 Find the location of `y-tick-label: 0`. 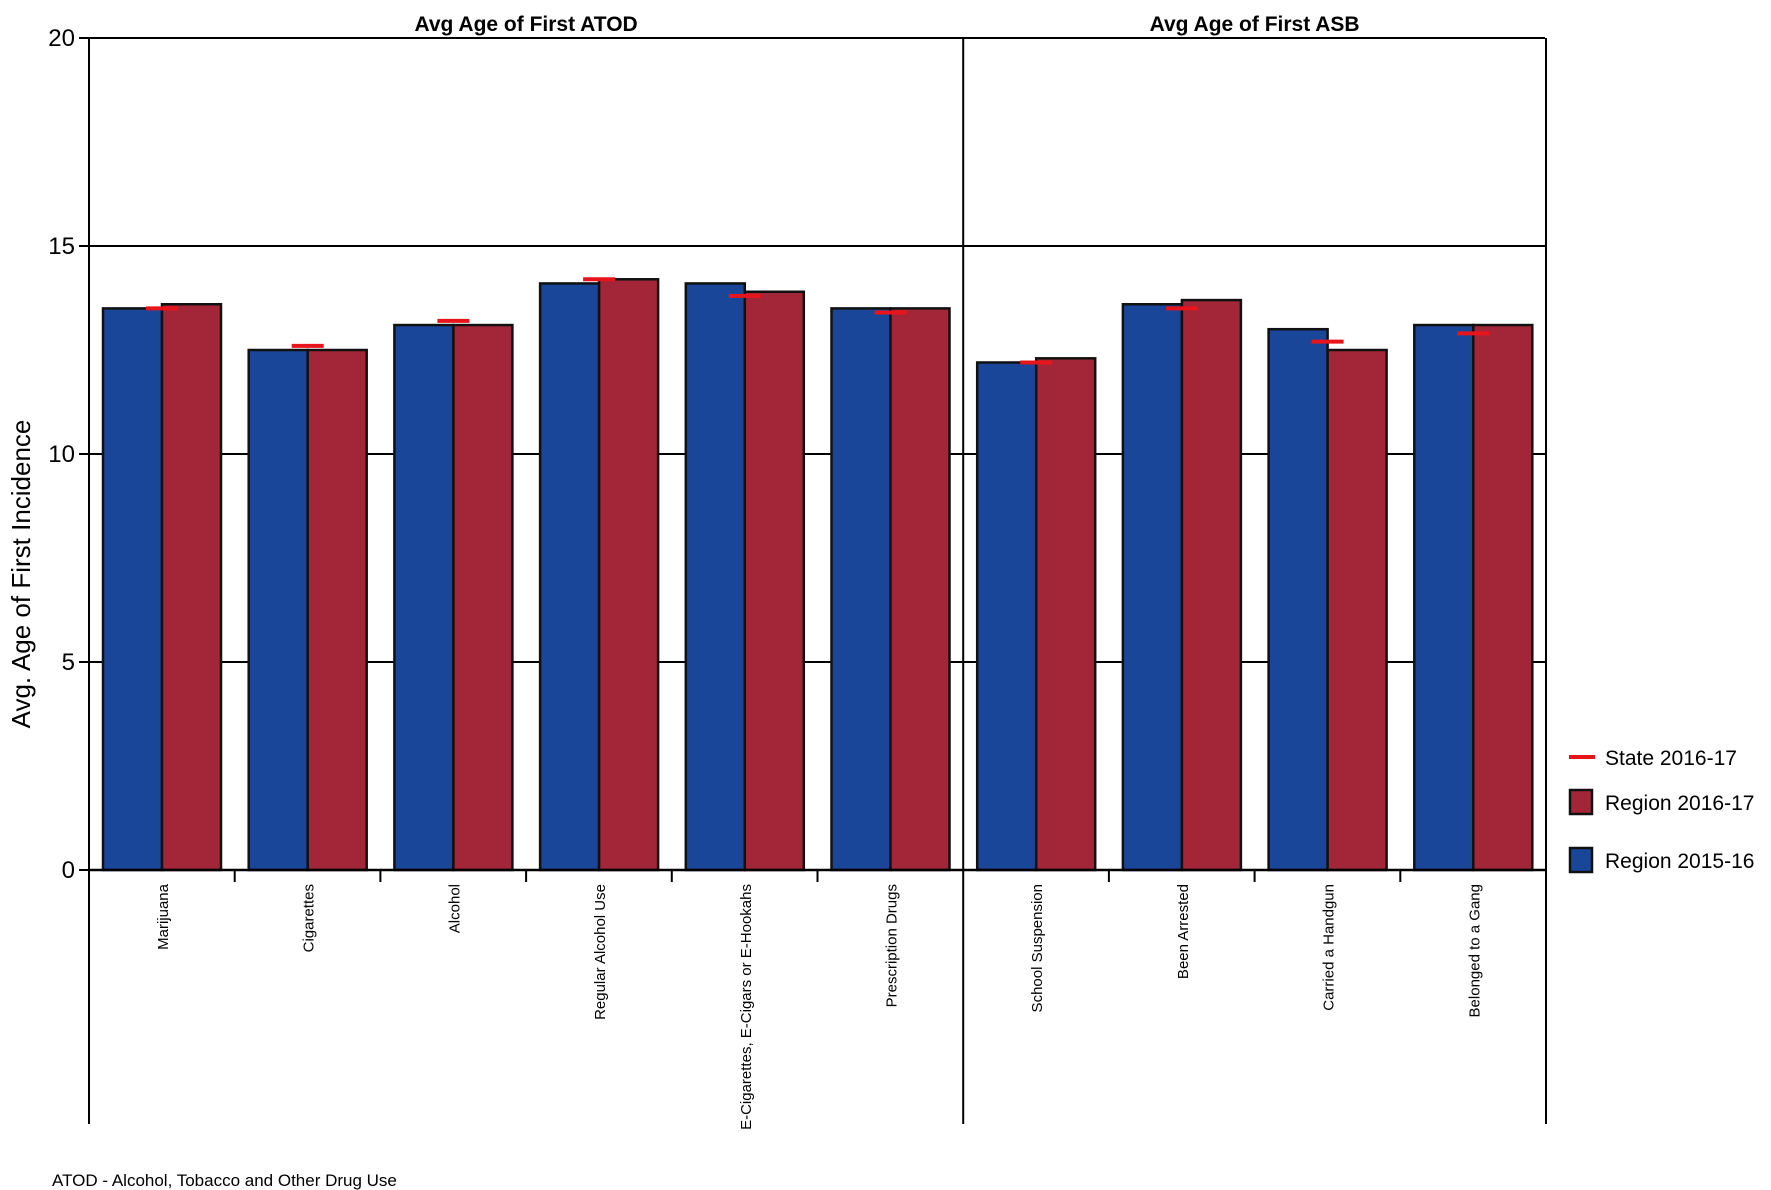

y-tick-label: 0 is located at coordinates (68, 870).